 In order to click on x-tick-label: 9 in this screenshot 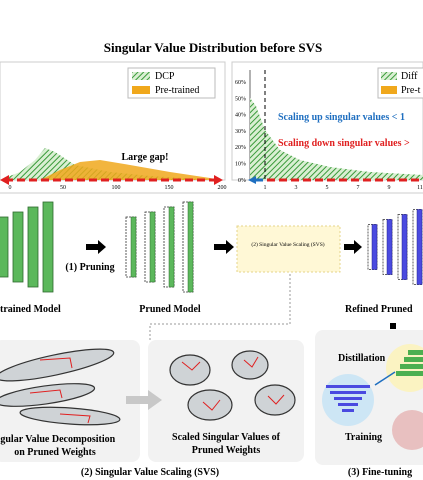, I will do `click(389, 188)`.